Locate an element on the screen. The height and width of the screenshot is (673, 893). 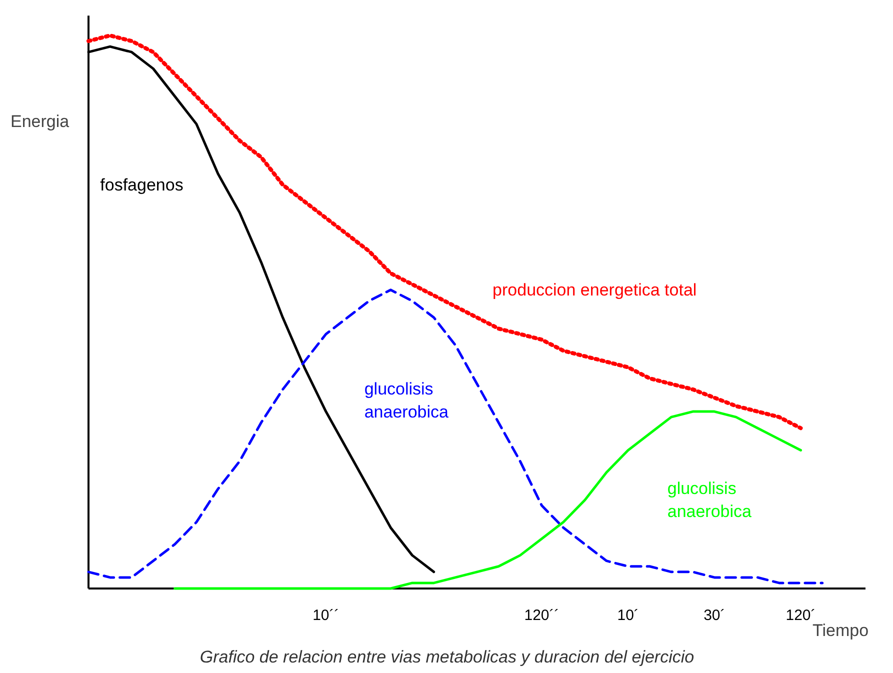
y-axis-title: Energia is located at coordinates (40, 121).